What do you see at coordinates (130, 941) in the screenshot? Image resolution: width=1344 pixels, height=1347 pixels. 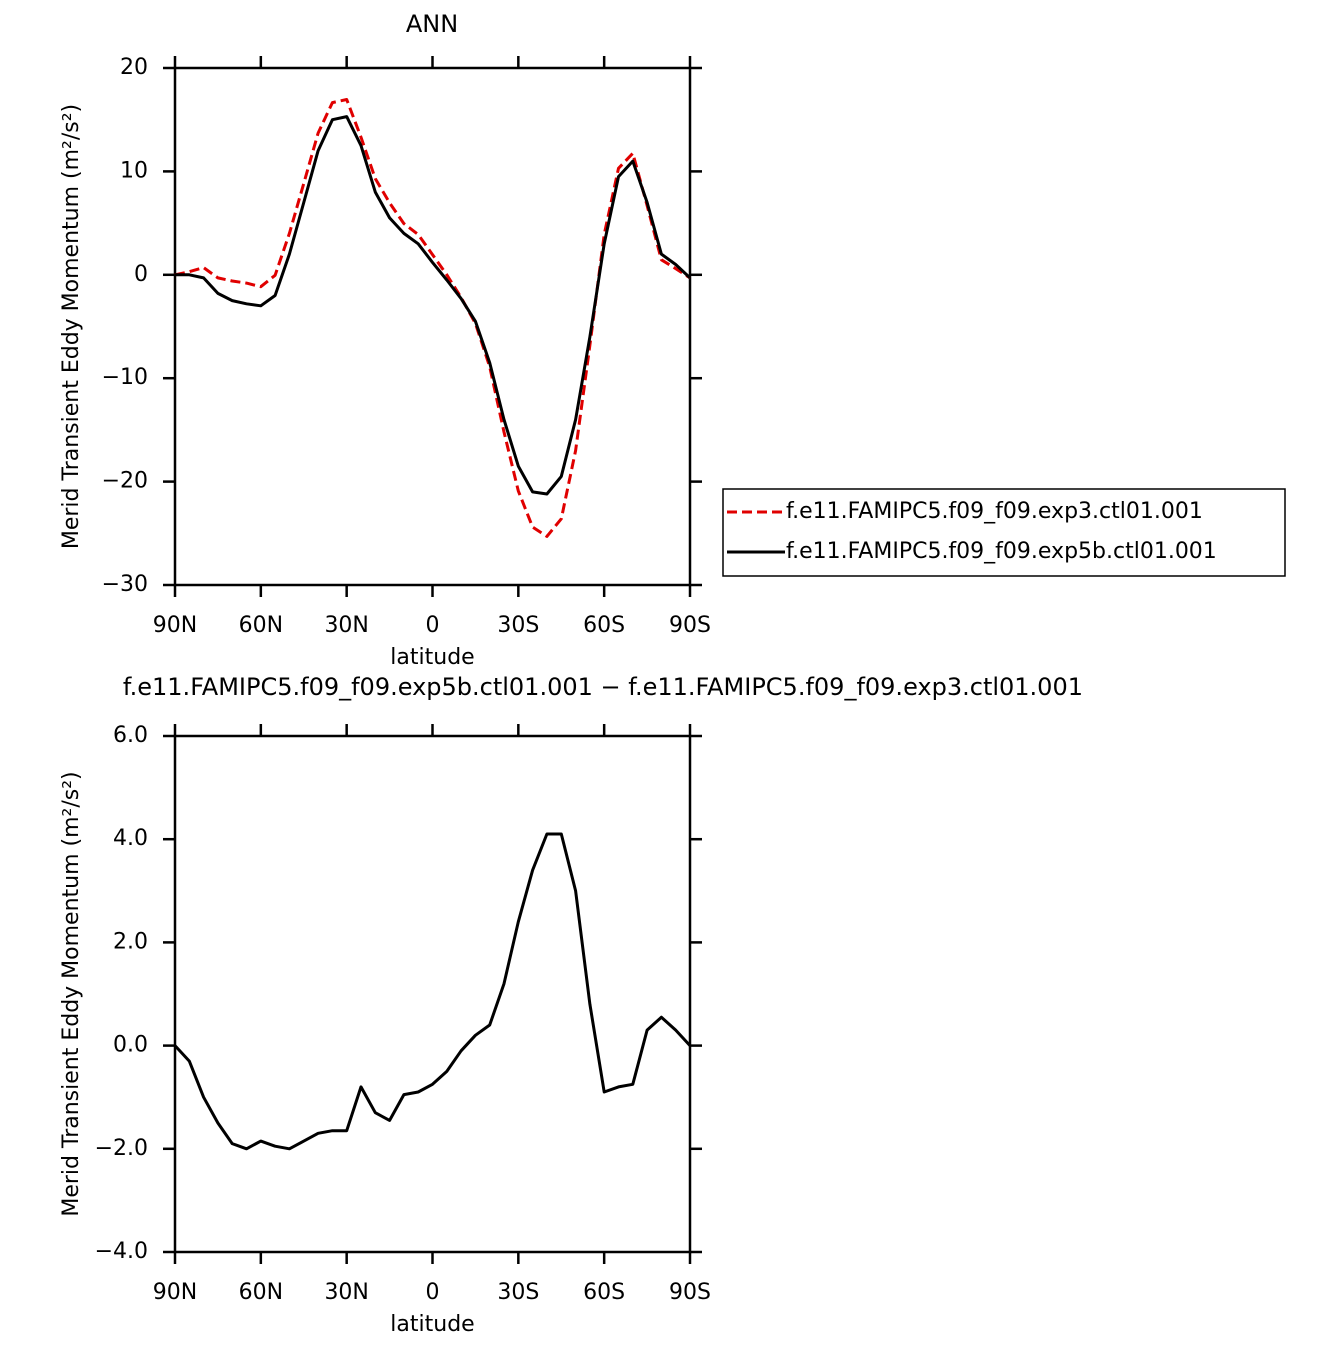 I see `y-tick-label: 2.0` at bounding box center [130, 941].